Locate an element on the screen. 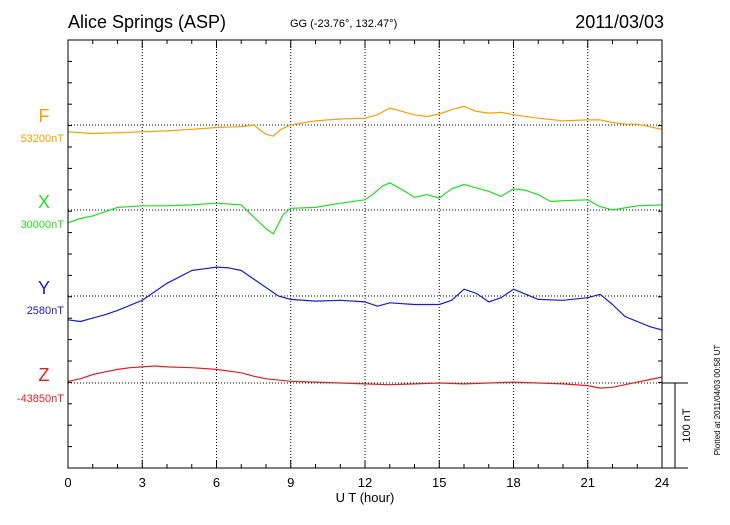  series-label-x: X is located at coordinates (44, 202).